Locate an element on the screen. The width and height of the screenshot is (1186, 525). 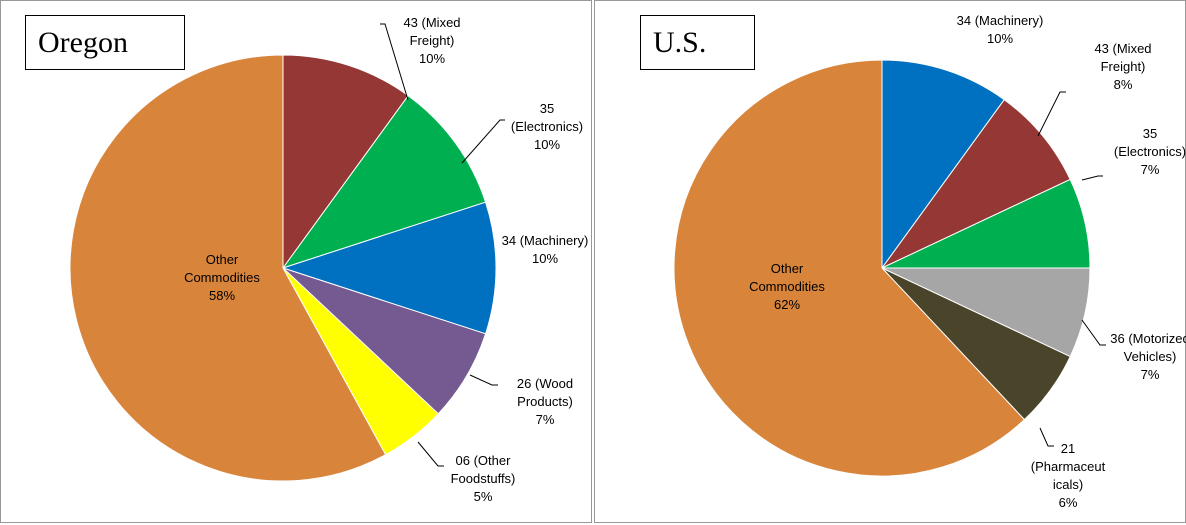
category-label: 36 (Motorized Vehicles) is located at coordinates (1148, 347).